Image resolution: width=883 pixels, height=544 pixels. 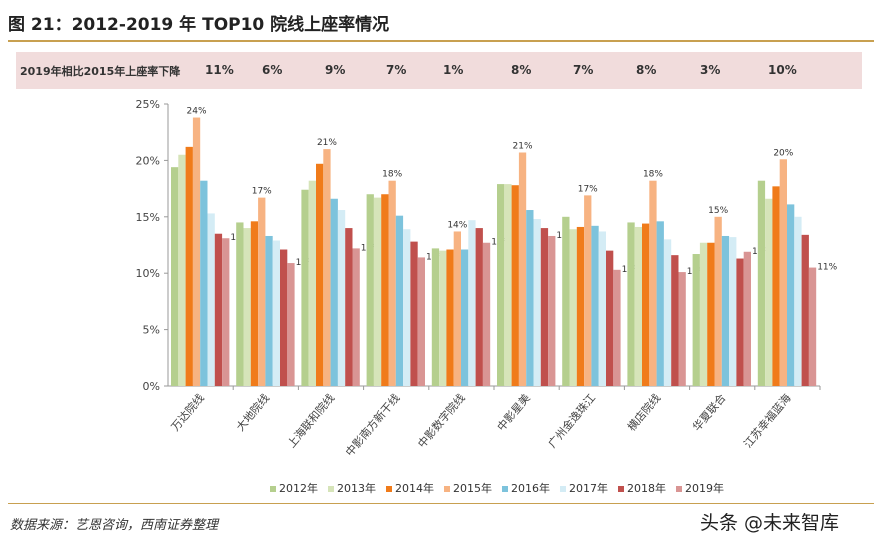 I want to click on legend-item: 2018年, so click(x=642, y=488).